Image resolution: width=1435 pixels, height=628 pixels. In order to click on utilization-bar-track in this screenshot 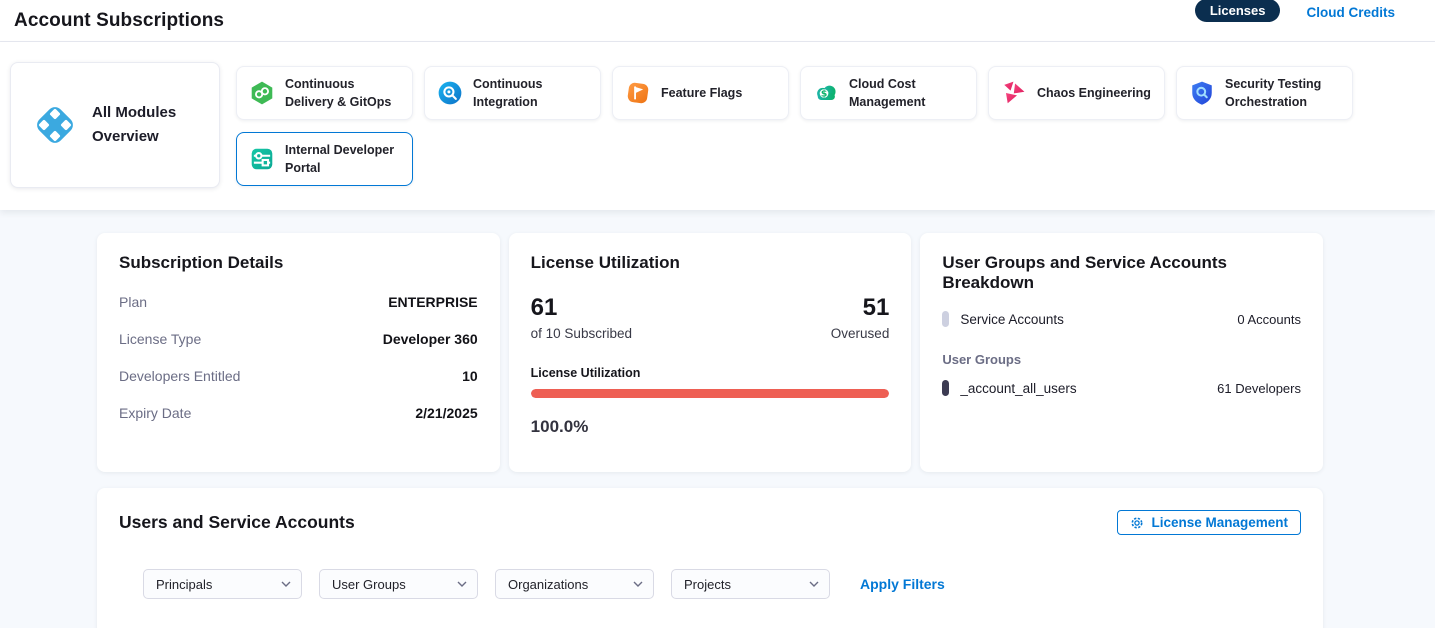, I will do `click(710, 394)`.